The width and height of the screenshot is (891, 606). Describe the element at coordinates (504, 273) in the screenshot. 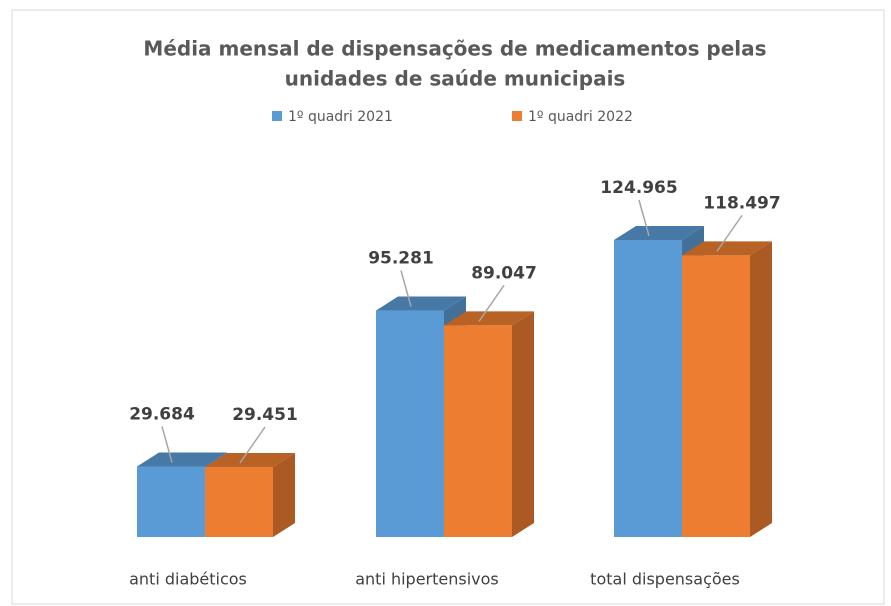

I see `value-label: 89.047` at that location.